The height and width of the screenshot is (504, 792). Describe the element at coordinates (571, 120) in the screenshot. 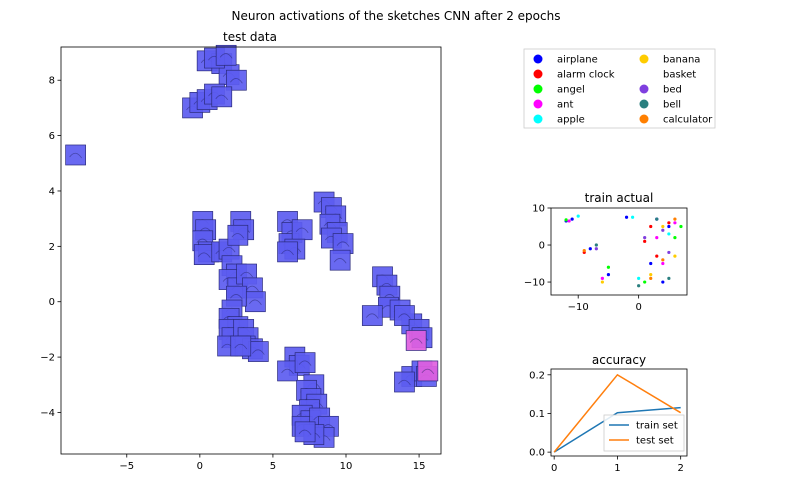

I see `legend-label: apple` at that location.